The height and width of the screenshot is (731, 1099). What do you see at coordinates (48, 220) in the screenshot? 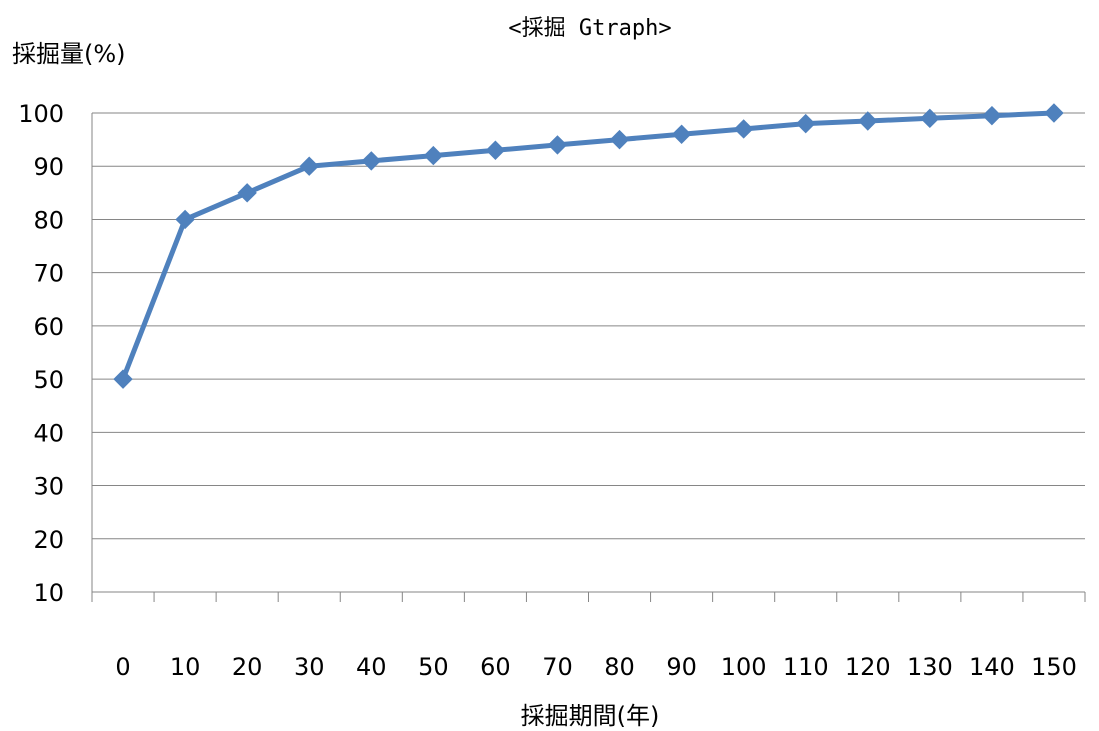
I see `y-tick-label-80: 80` at bounding box center [48, 220].